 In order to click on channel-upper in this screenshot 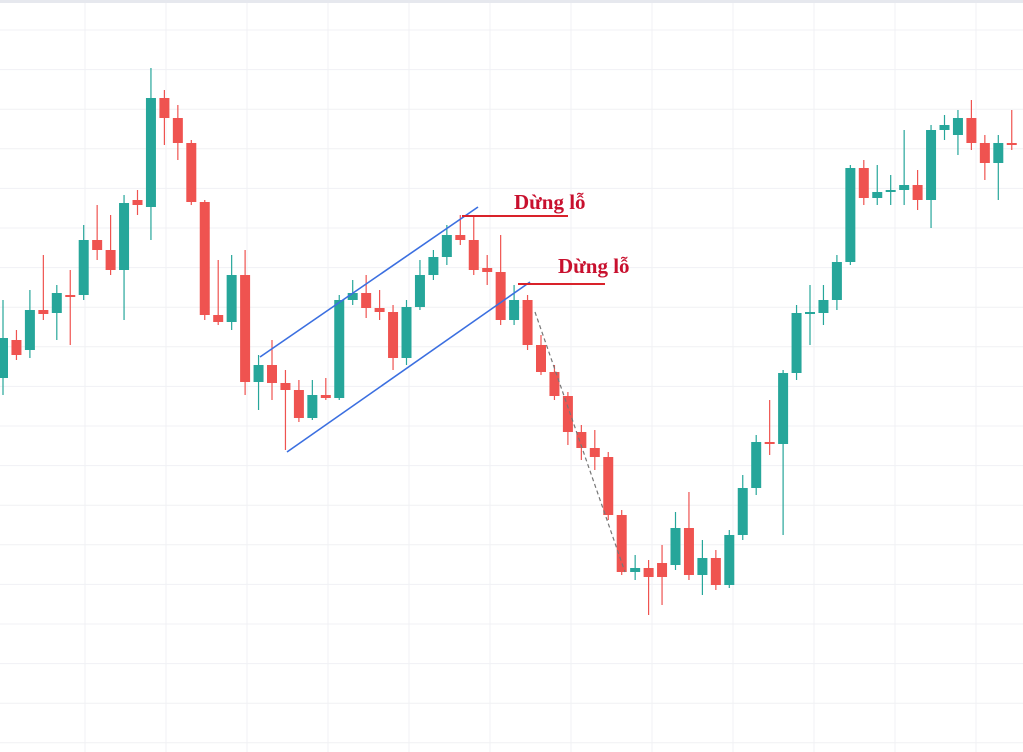, I will do `click(369, 282)`.